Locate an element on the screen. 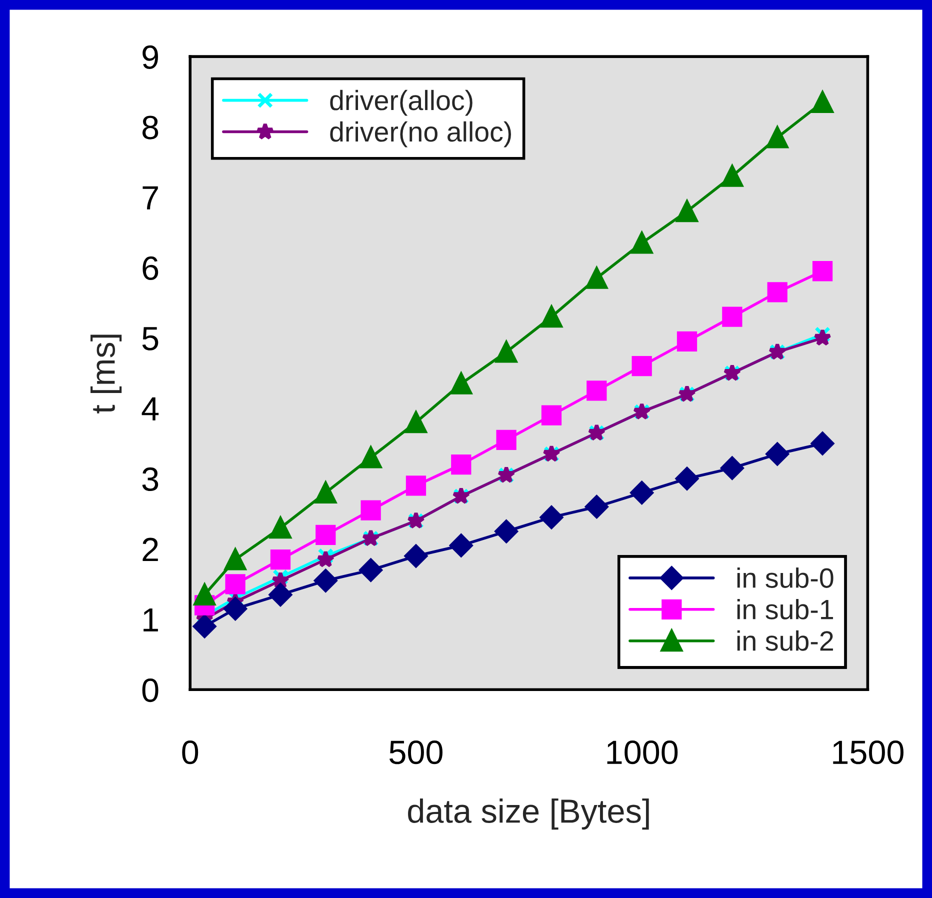 The height and width of the screenshot is (898, 932). legend-label: in sub-1 is located at coordinates (785, 609).